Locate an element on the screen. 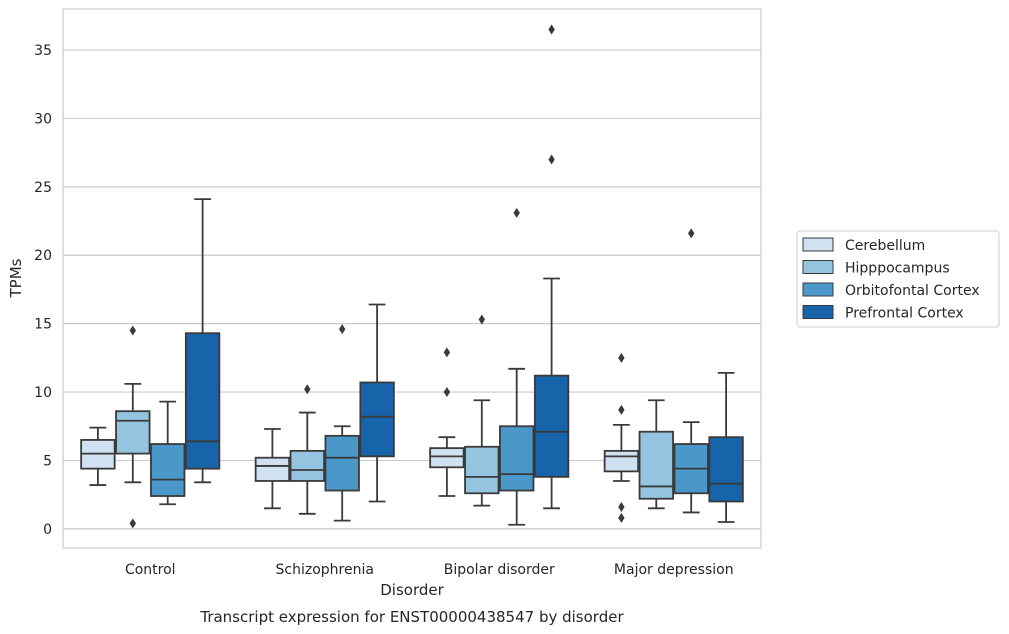 Image resolution: width=1009 pixels, height=634 pixels. y-tick-label: 5 is located at coordinates (47, 461).